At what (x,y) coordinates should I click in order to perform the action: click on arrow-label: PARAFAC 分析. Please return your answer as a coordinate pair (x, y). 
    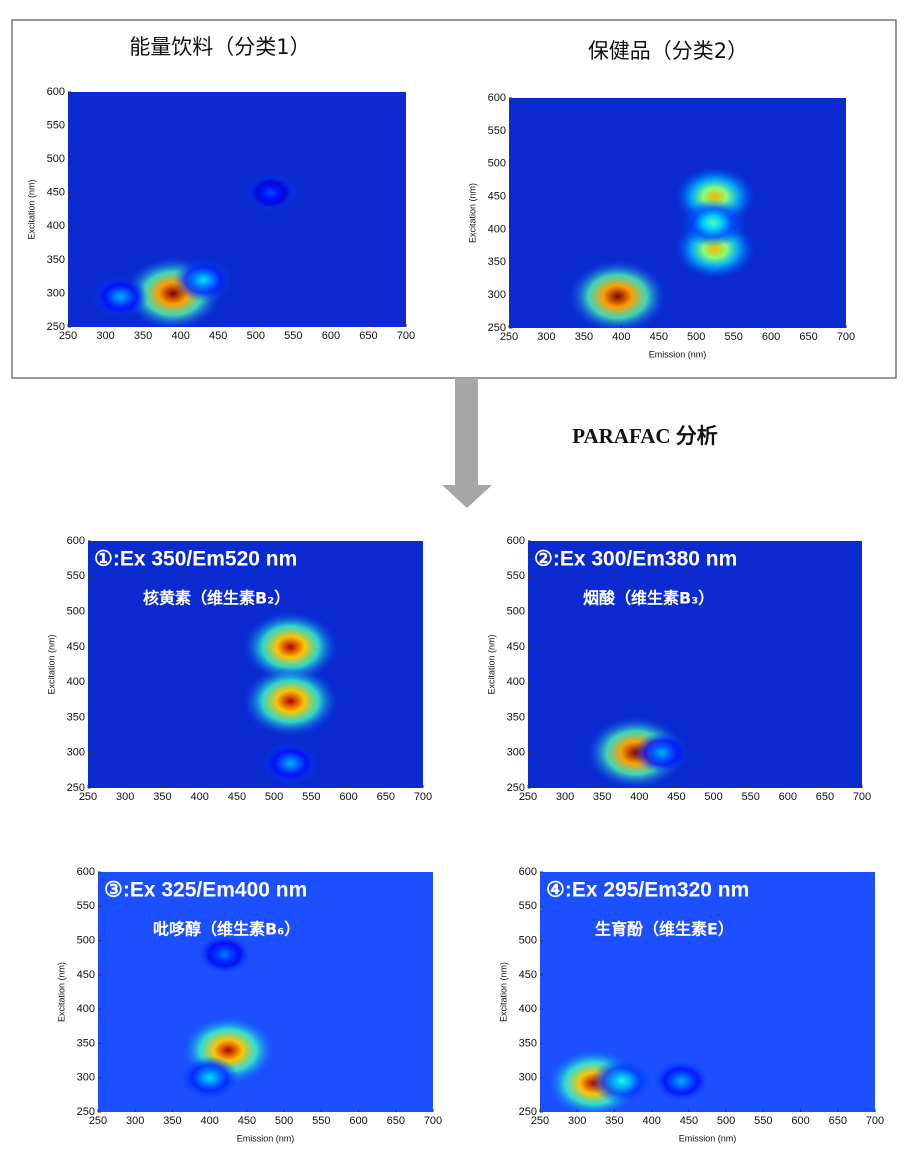
    Looking at the image, I should click on (645, 436).